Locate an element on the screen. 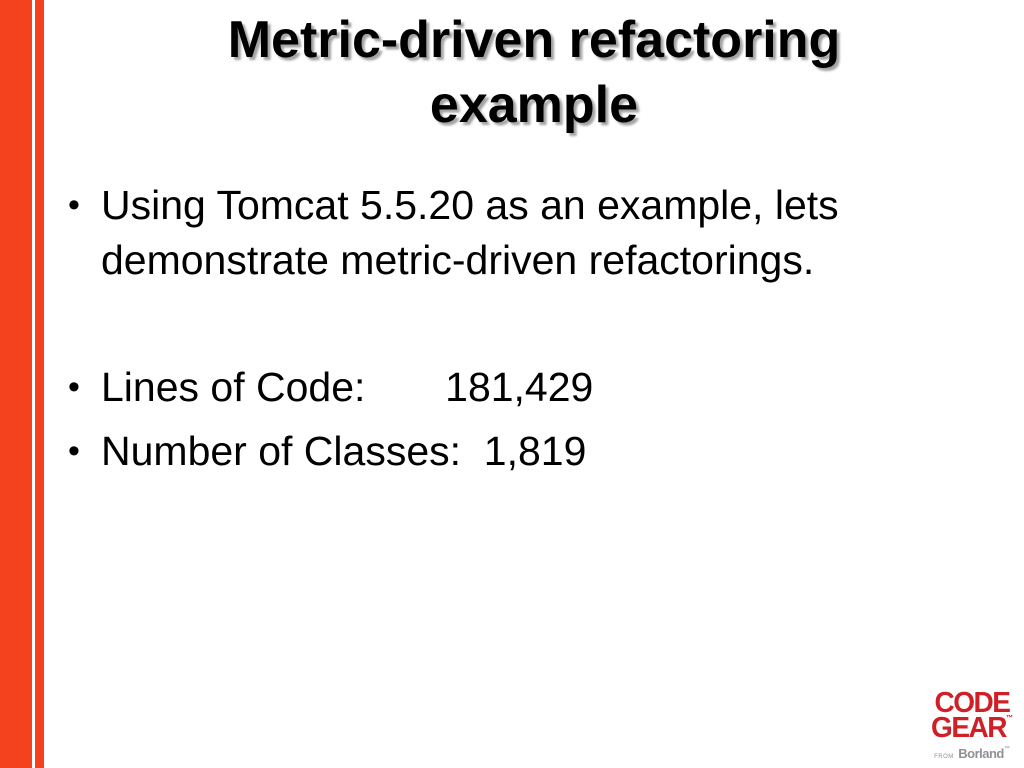 This screenshot has width=1024, height=768. logo-borland-text: Borland is located at coordinates (981, 753).